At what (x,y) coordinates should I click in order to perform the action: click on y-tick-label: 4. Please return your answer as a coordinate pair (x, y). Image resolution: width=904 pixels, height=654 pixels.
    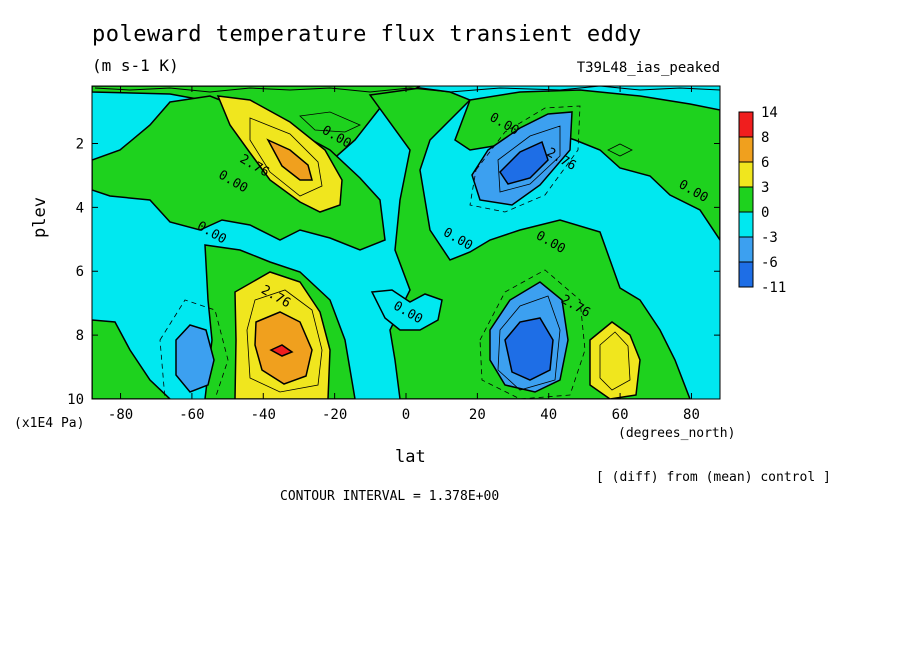
    Looking at the image, I should click on (80, 208).